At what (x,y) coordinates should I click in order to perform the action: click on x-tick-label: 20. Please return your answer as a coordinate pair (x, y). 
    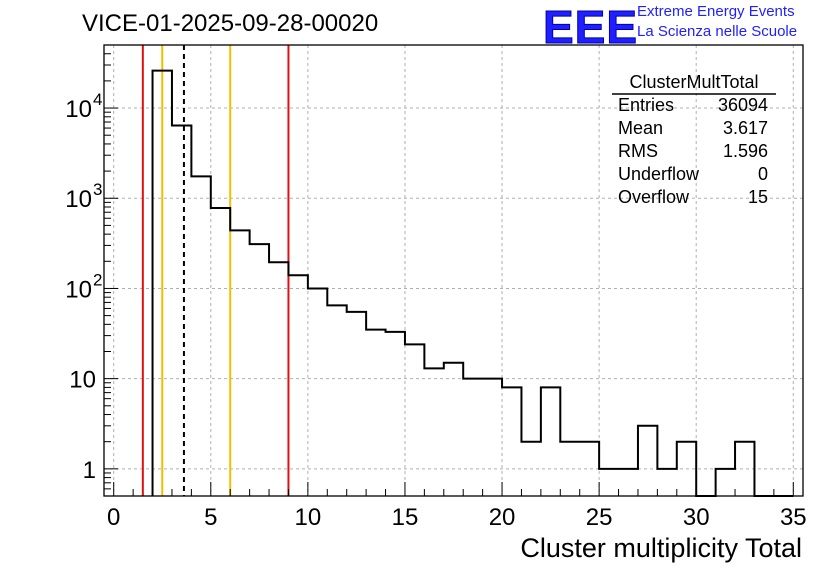
    Looking at the image, I should click on (502, 517).